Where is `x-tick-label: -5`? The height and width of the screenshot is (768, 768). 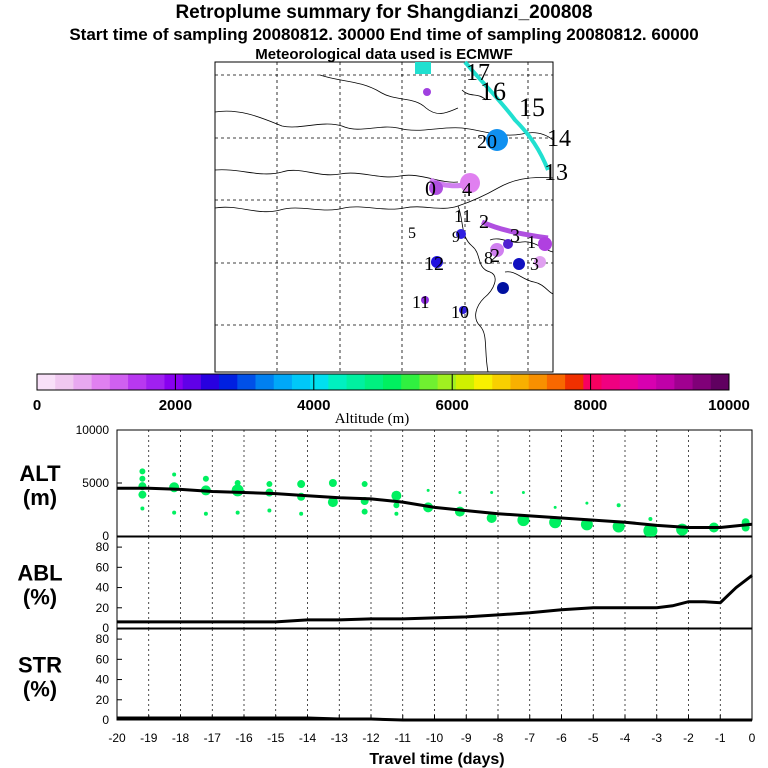 x-tick-label: -5 is located at coordinates (593, 738).